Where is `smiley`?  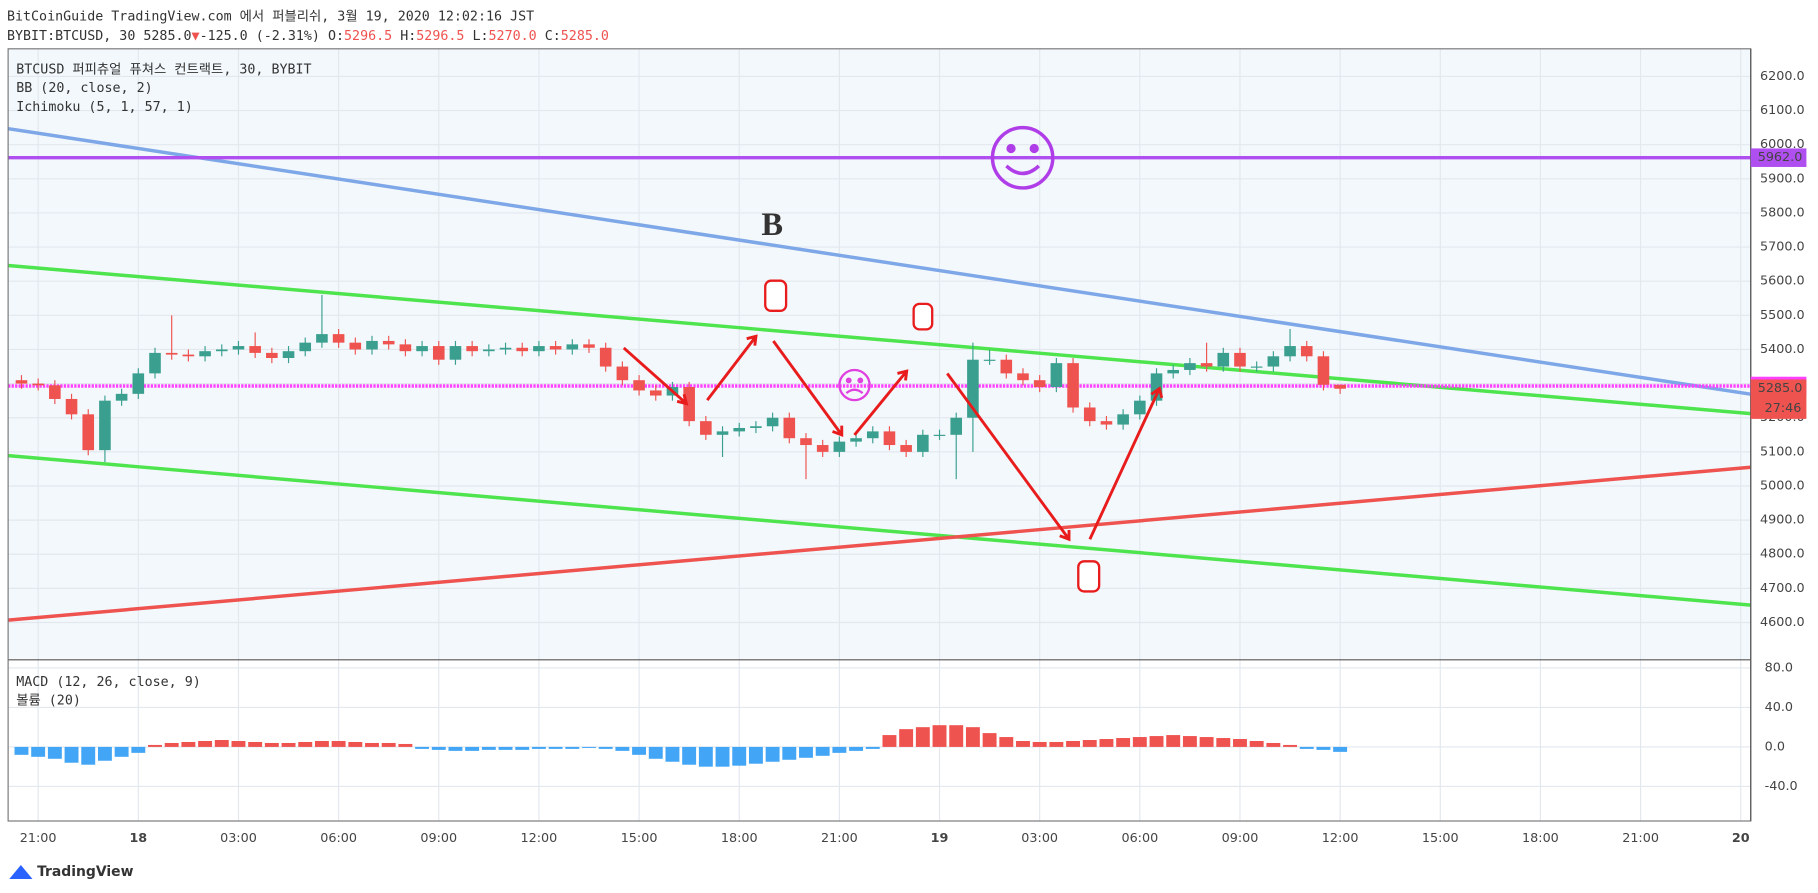
smiley is located at coordinates (1022, 157).